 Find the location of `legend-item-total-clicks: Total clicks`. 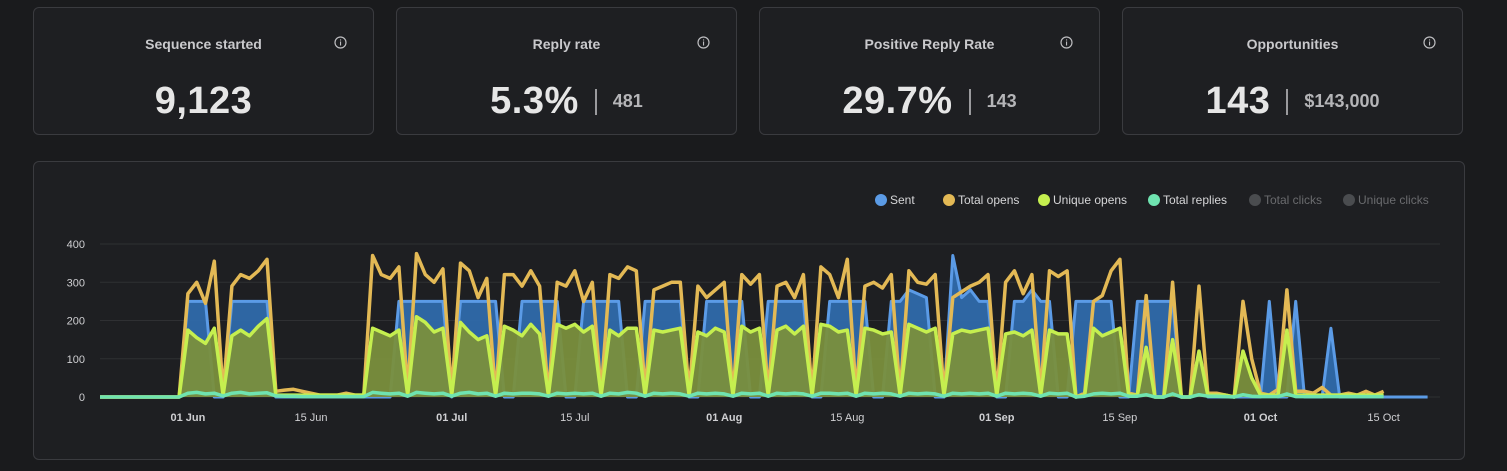

legend-item-total-clicks: Total clicks is located at coordinates (1285, 200).